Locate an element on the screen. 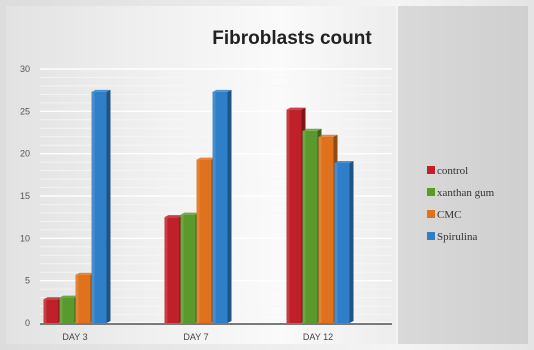 This screenshot has height=350, width=534. y-axis-ticks: 0 5 10 15 20 25 30 is located at coordinates (25, 196).